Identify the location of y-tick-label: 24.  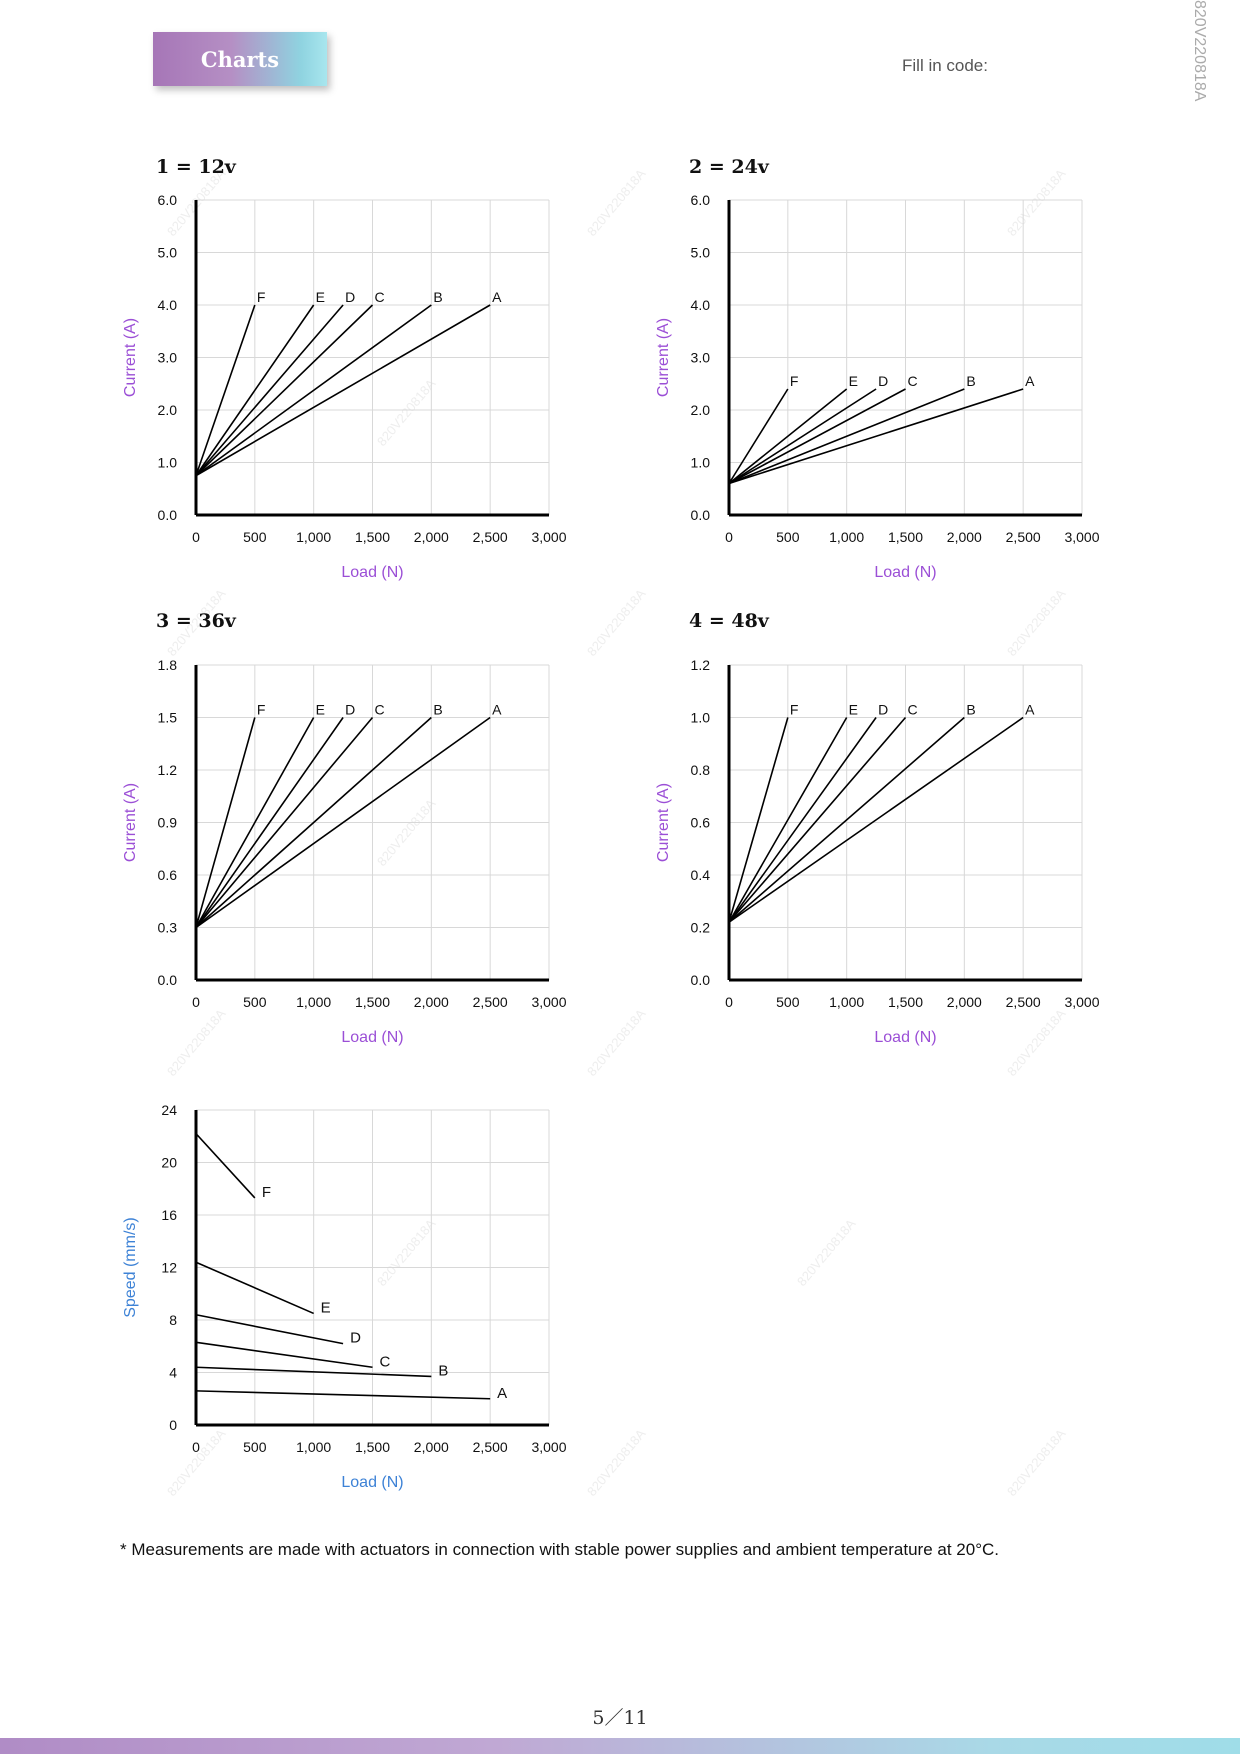
(169, 1110).